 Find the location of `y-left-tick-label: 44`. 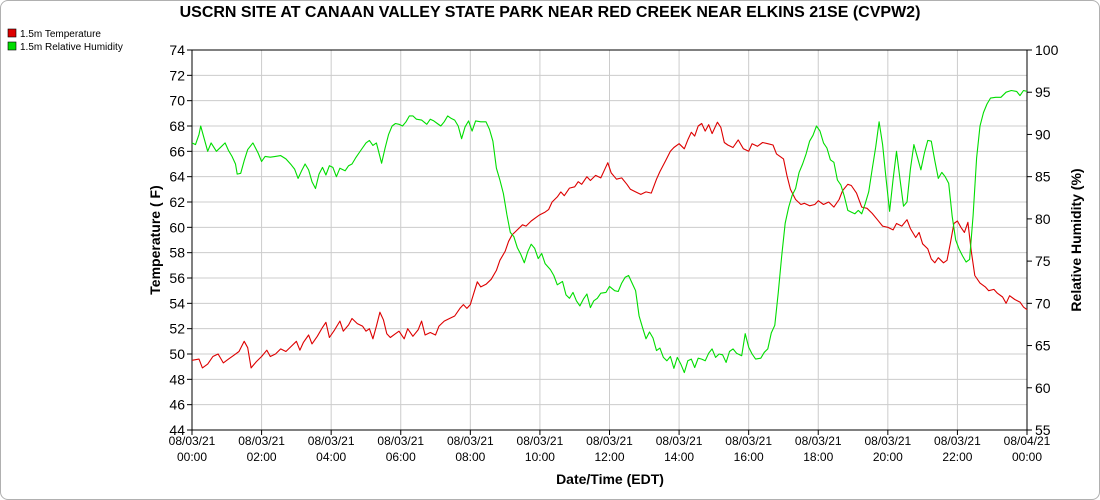

y-left-tick-label: 44 is located at coordinates (177, 430).